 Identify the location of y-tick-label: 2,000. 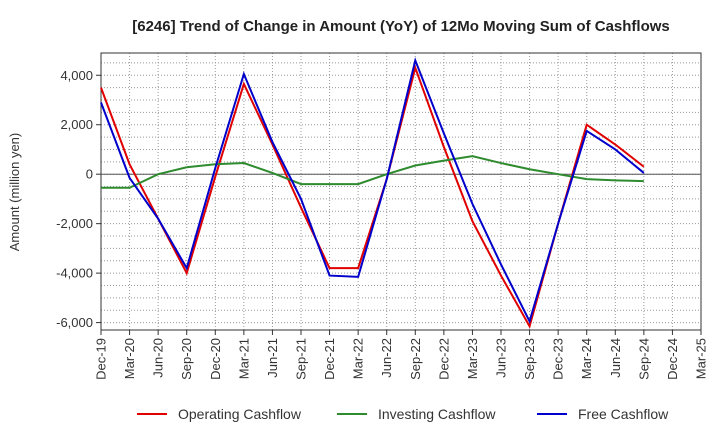
(76, 124).